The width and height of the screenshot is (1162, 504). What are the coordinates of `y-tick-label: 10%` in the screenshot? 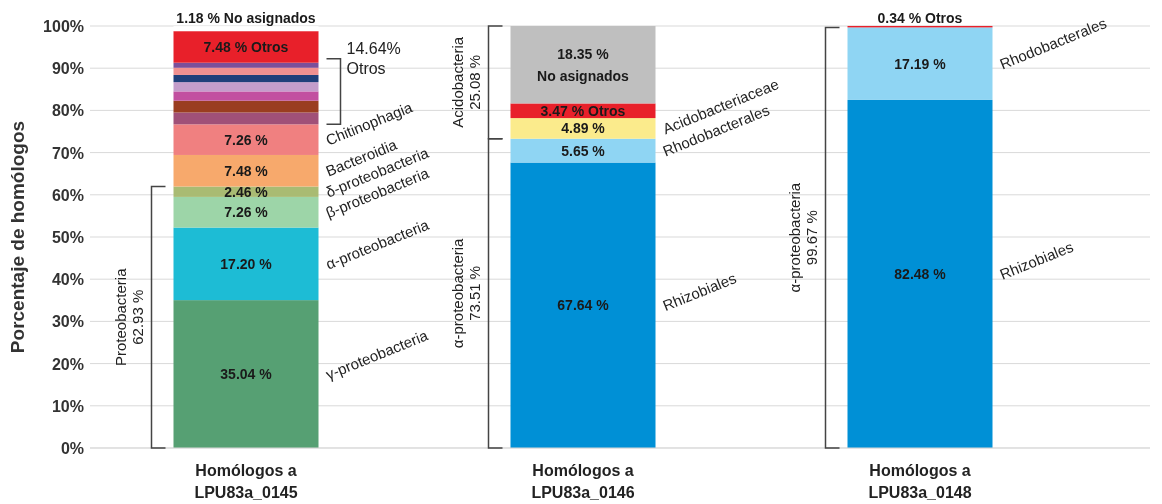 It's located at (67, 406).